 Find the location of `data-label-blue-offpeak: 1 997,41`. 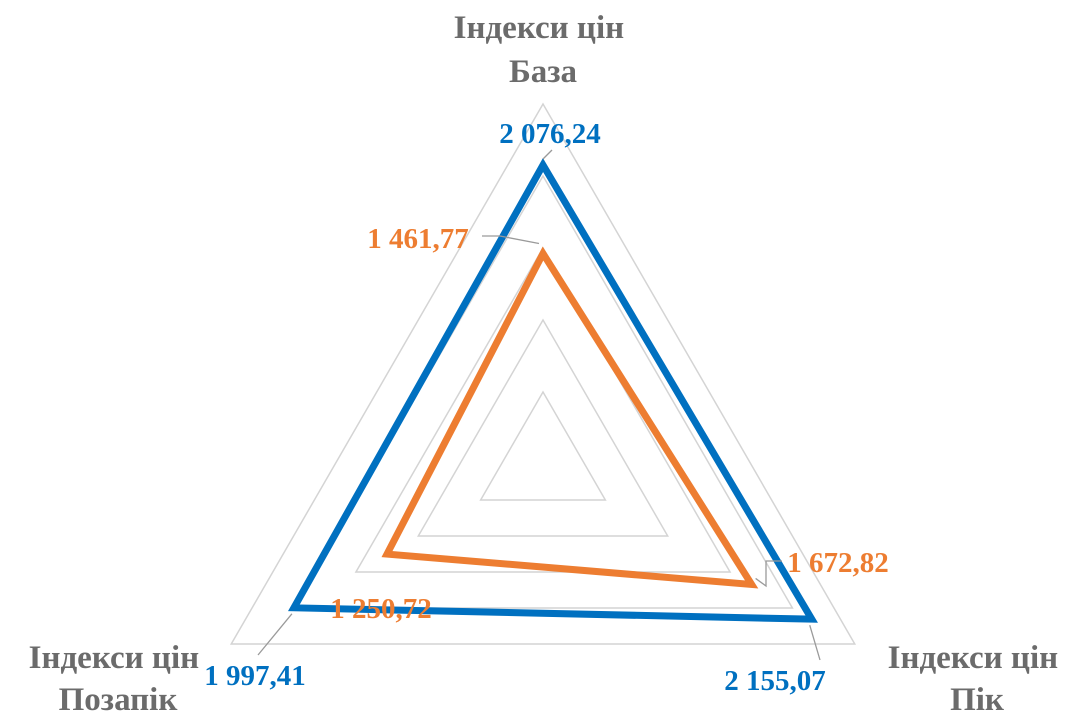

data-label-blue-offpeak: 1 997,41 is located at coordinates (255, 676).